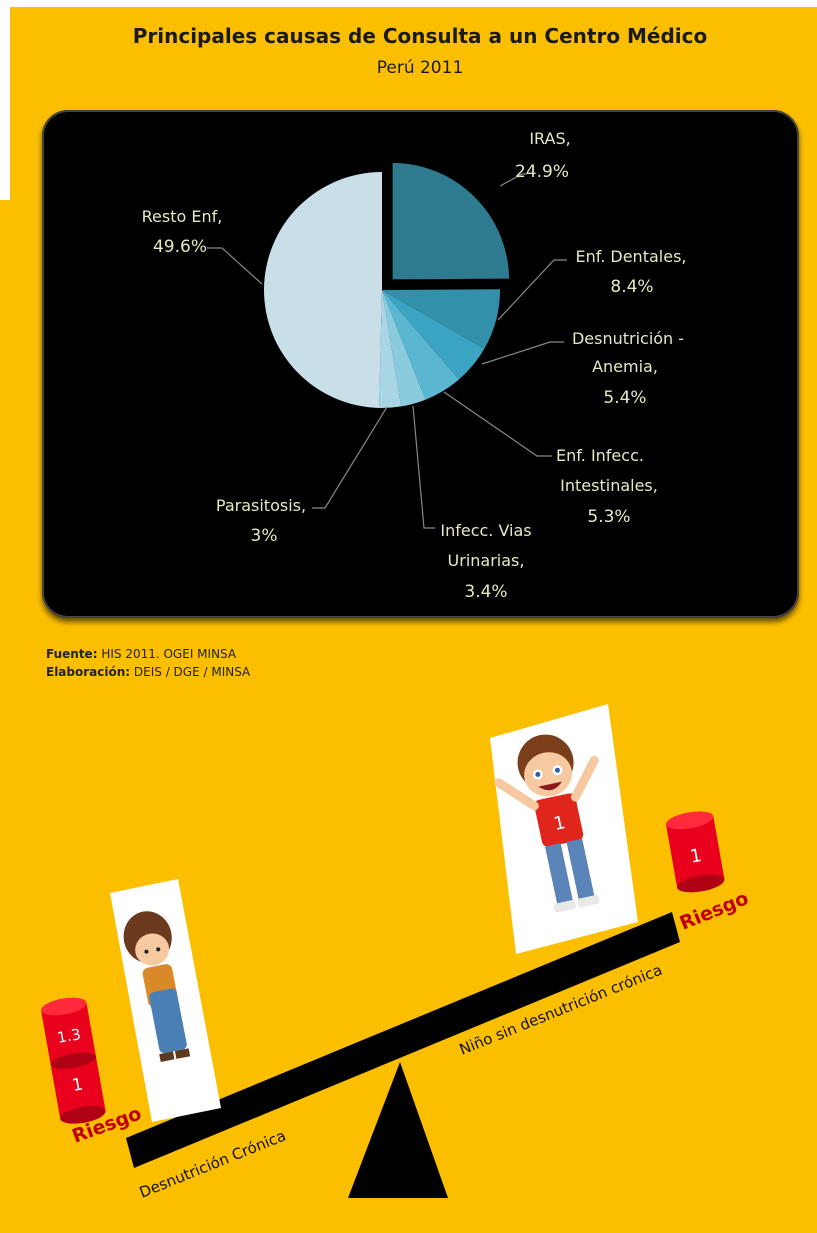  Describe the element at coordinates (88, 672) in the screenshot. I see `elaboracion-label: Elaboración:` at that location.